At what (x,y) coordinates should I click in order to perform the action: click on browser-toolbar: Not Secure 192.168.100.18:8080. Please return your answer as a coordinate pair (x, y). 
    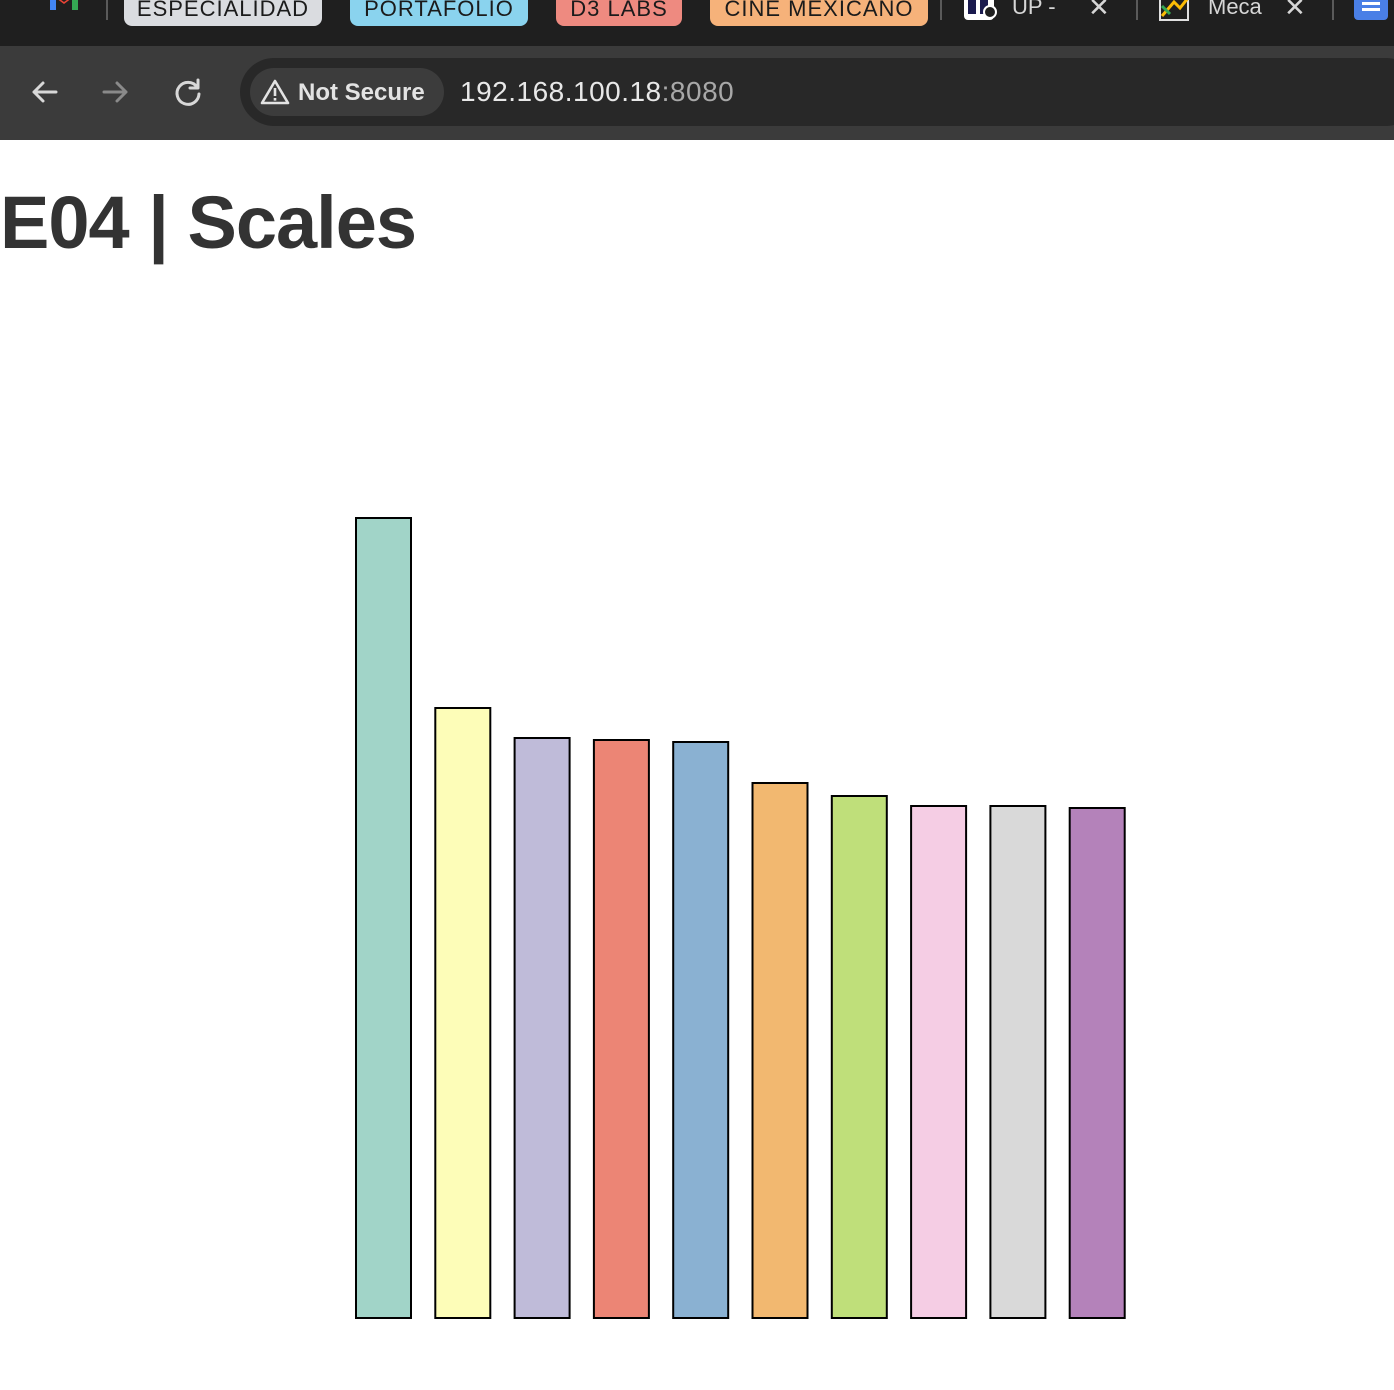
    Looking at the image, I should click on (697, 116).